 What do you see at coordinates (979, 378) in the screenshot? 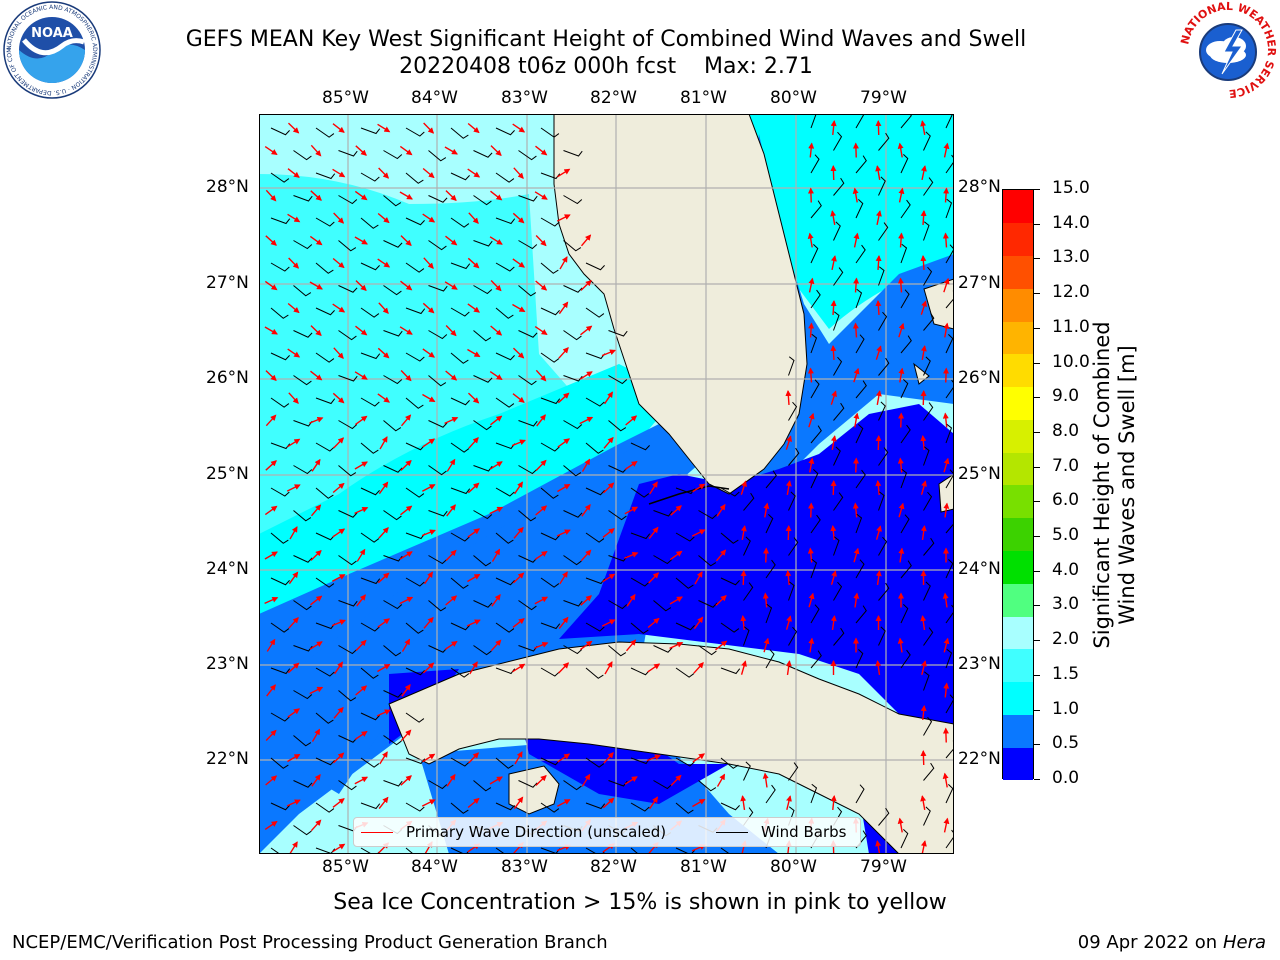
I see `lat-label-right: 26°N` at bounding box center [979, 378].